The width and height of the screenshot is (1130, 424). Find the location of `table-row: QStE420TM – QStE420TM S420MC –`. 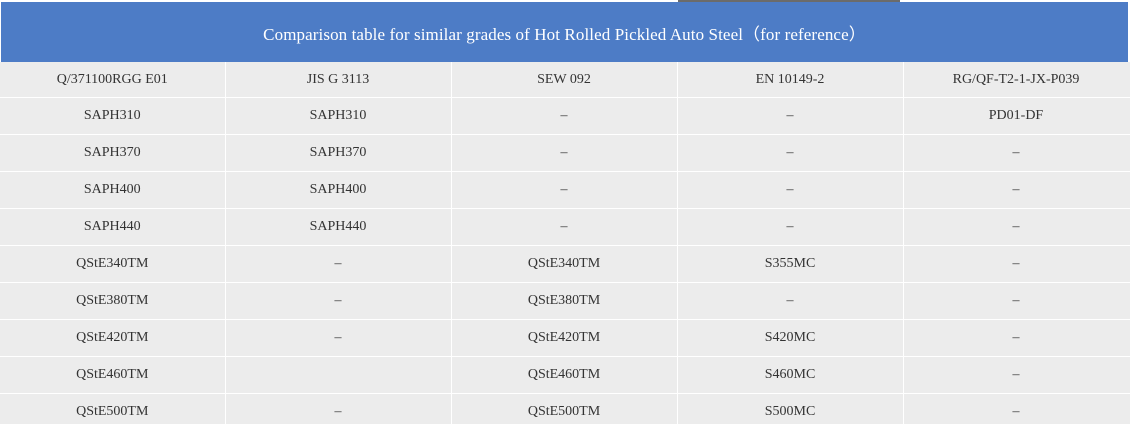

table-row: QStE420TM – QStE420TM S420MC – is located at coordinates (565, 338).